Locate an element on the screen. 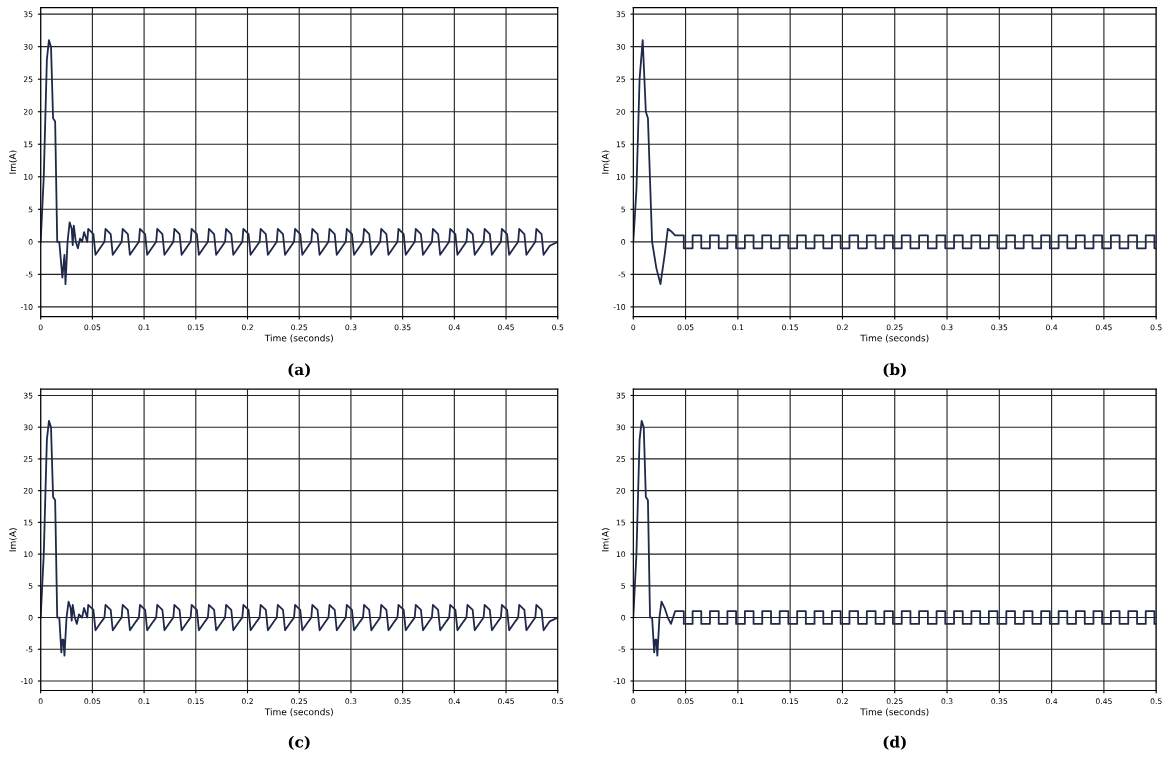 Image resolution: width=1162 pixels, height=763 pixels. text: (b) is located at coordinates (894, 370).